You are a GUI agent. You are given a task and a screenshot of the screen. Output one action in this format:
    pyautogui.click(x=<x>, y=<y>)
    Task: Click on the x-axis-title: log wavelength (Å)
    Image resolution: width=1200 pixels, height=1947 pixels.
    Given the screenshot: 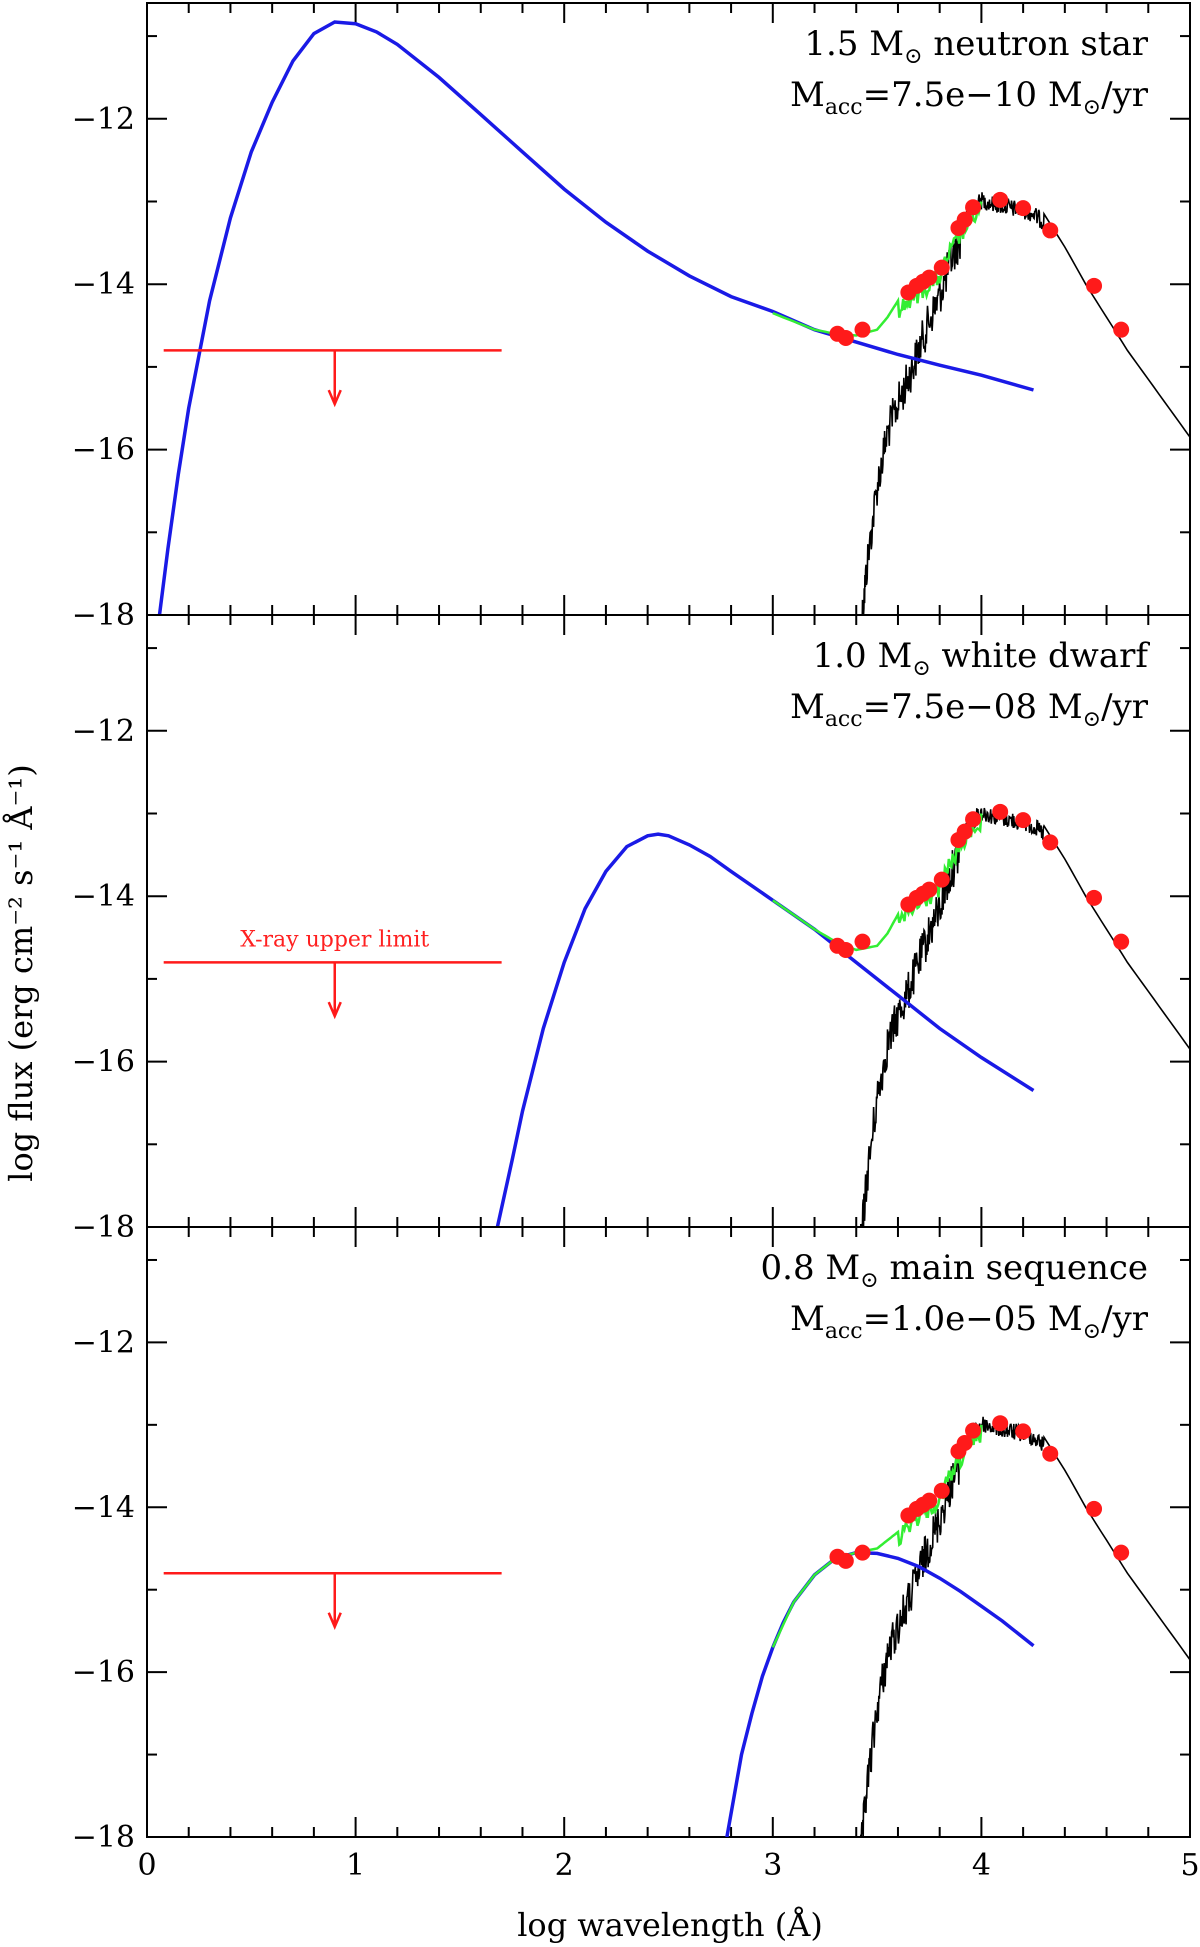 What is the action you would take?
    pyautogui.click(x=670, y=1925)
    